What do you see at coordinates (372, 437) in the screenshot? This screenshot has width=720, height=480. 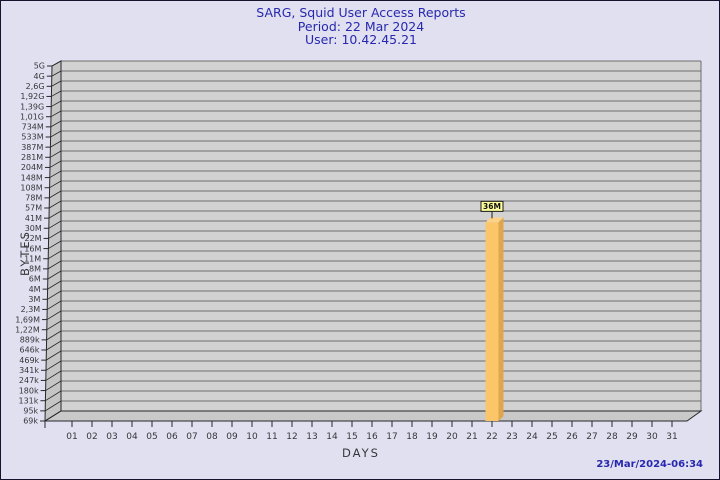 I see `x-tick-label: 16` at bounding box center [372, 437].